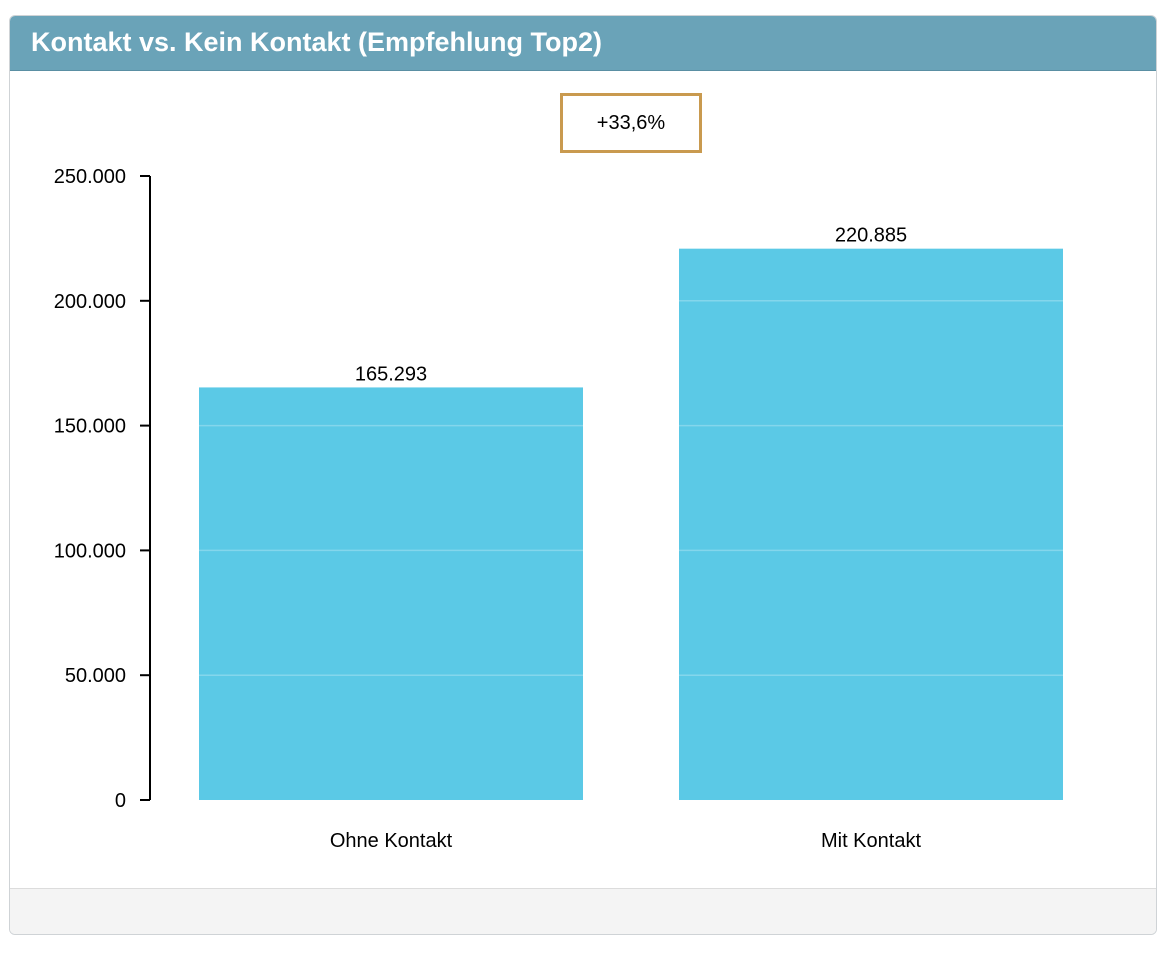  Describe the element at coordinates (90, 551) in the screenshot. I see `y-tick-label: 100.000` at that location.